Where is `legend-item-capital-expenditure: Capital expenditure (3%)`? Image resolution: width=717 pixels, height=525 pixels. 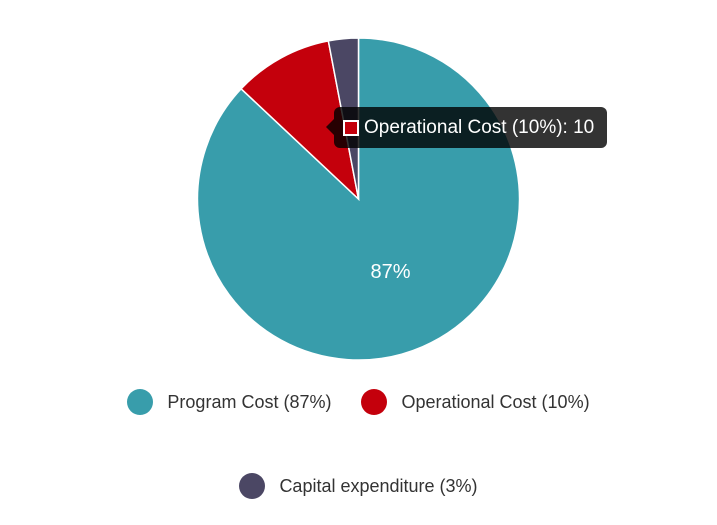 legend-item-capital-expenditure: Capital expenditure (3%) is located at coordinates (358, 486).